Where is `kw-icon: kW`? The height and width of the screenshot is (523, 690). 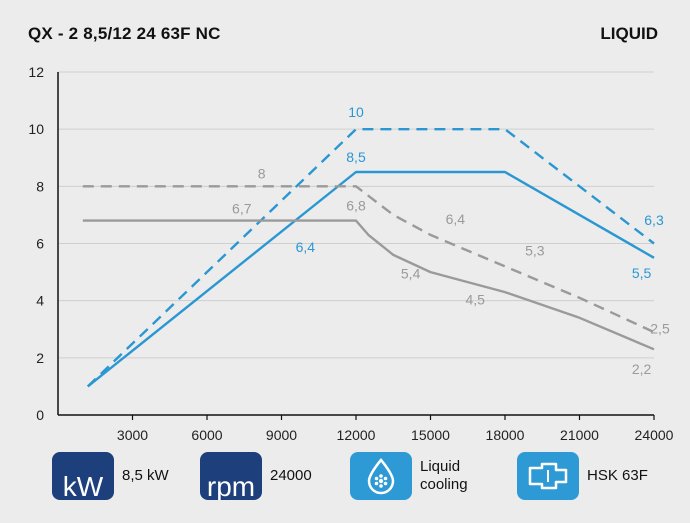 kw-icon: kW is located at coordinates (83, 476).